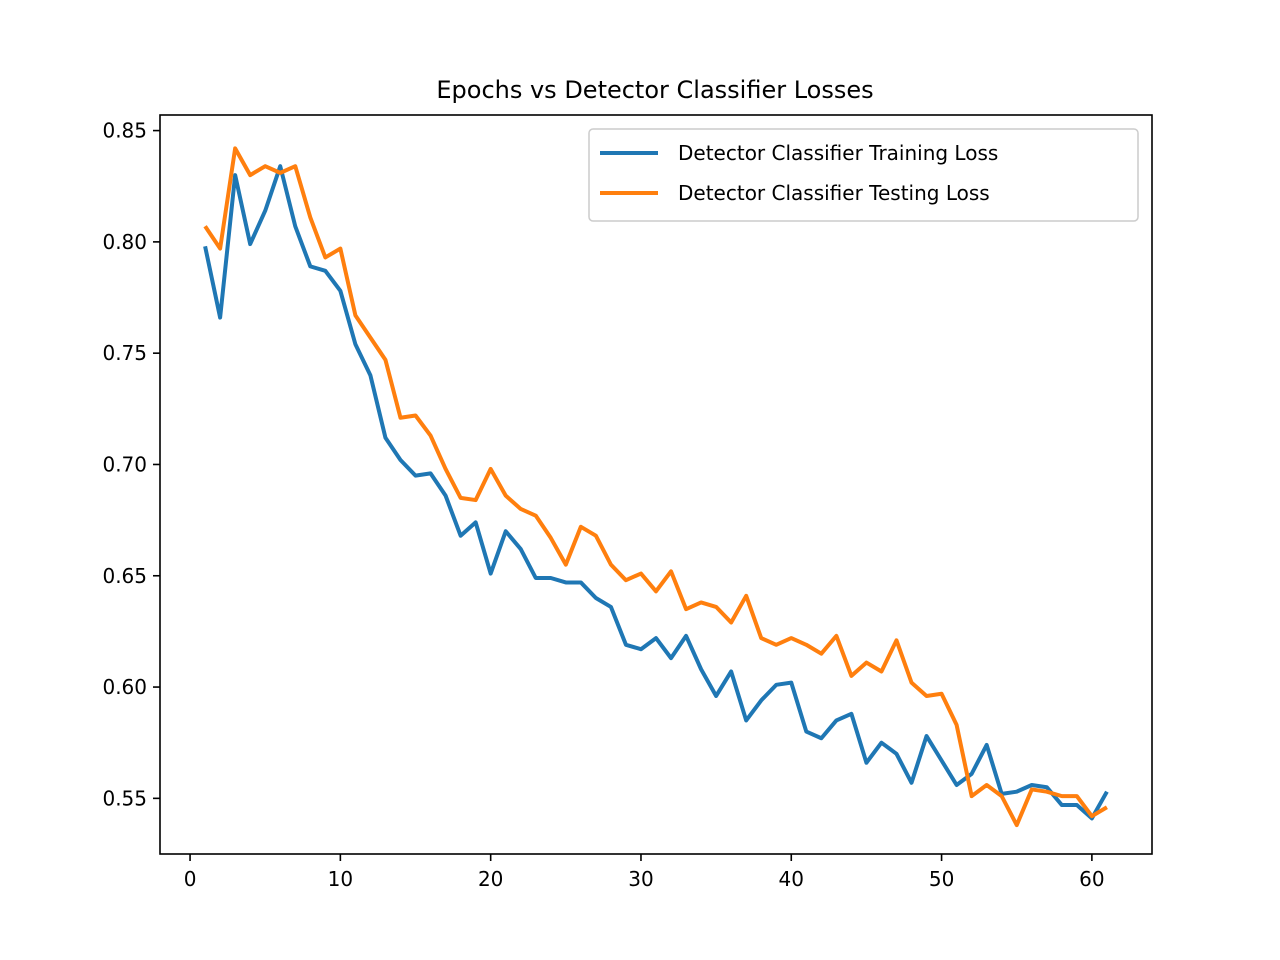 The width and height of the screenshot is (1280, 960). I want to click on x-tick-label: 40, so click(791, 879).